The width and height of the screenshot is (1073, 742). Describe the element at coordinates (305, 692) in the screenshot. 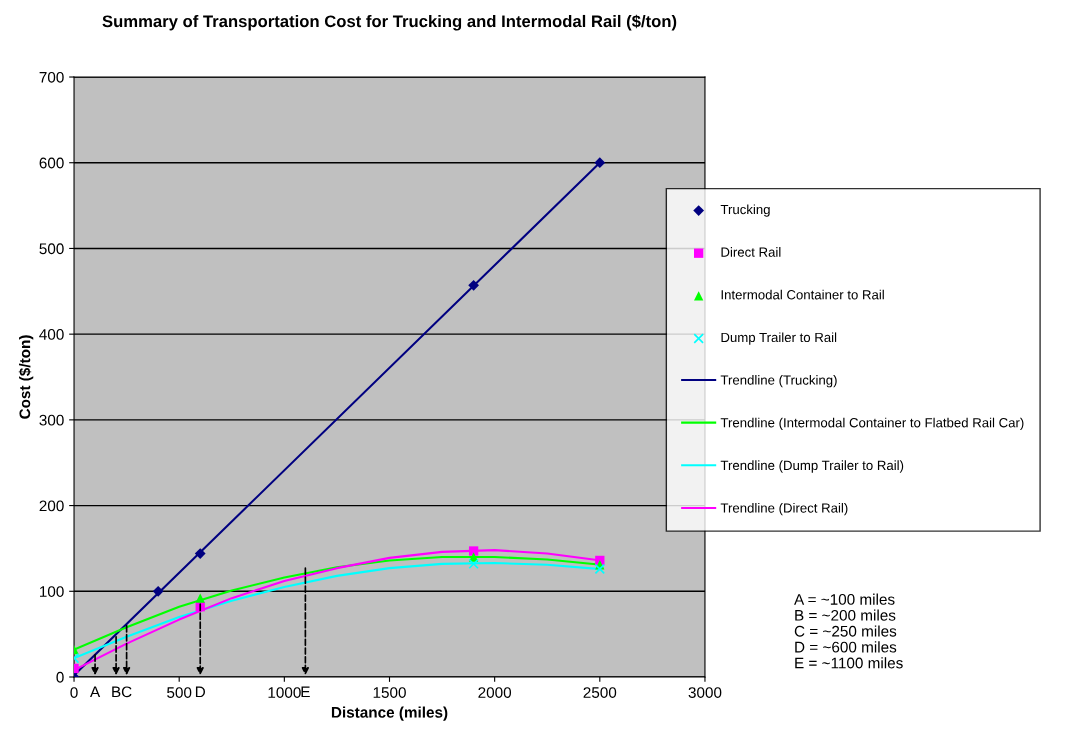

I see `annotation: E` at that location.